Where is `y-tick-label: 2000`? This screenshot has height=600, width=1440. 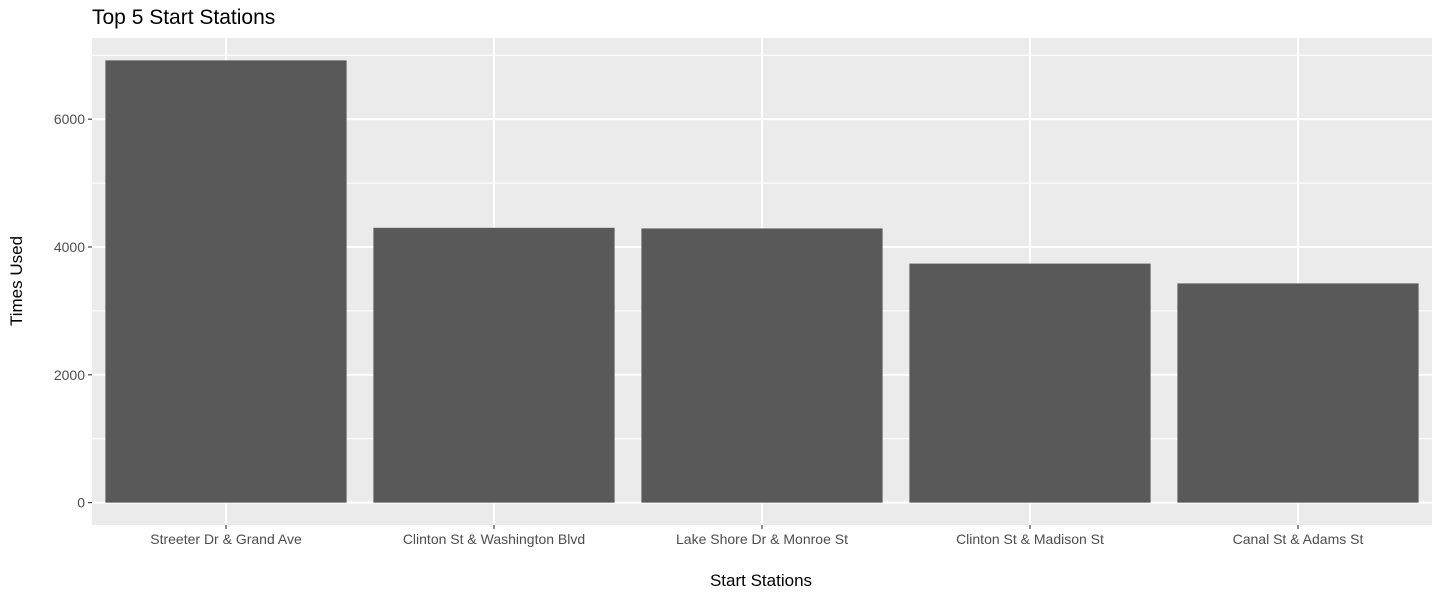
y-tick-label: 2000 is located at coordinates (69, 375).